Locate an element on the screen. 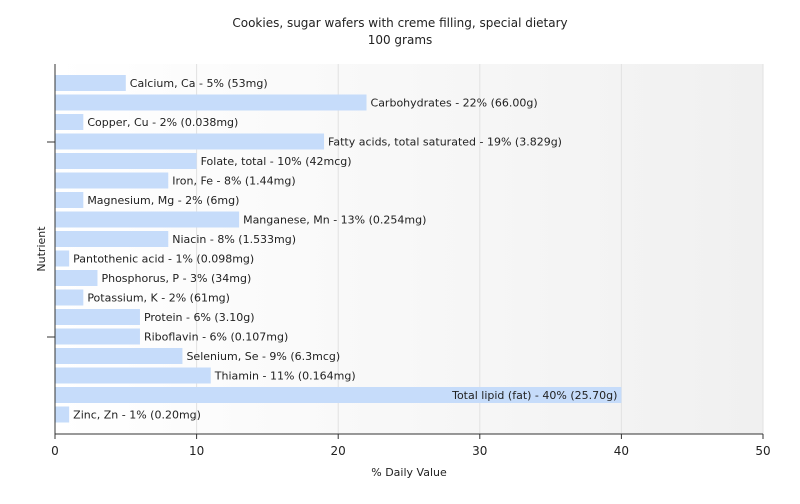  x-axis-label: % Daily Value is located at coordinates (409, 472).